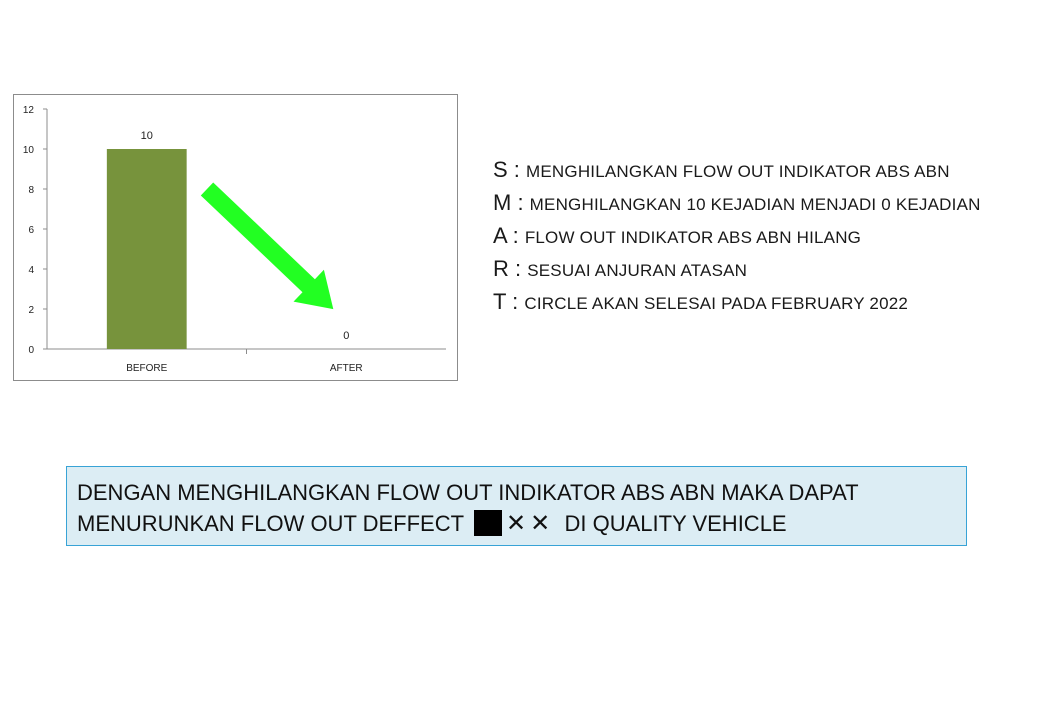 The image size is (1040, 720). Describe the element at coordinates (31, 190) in the screenshot. I see `y-tick-label: 8` at that location.